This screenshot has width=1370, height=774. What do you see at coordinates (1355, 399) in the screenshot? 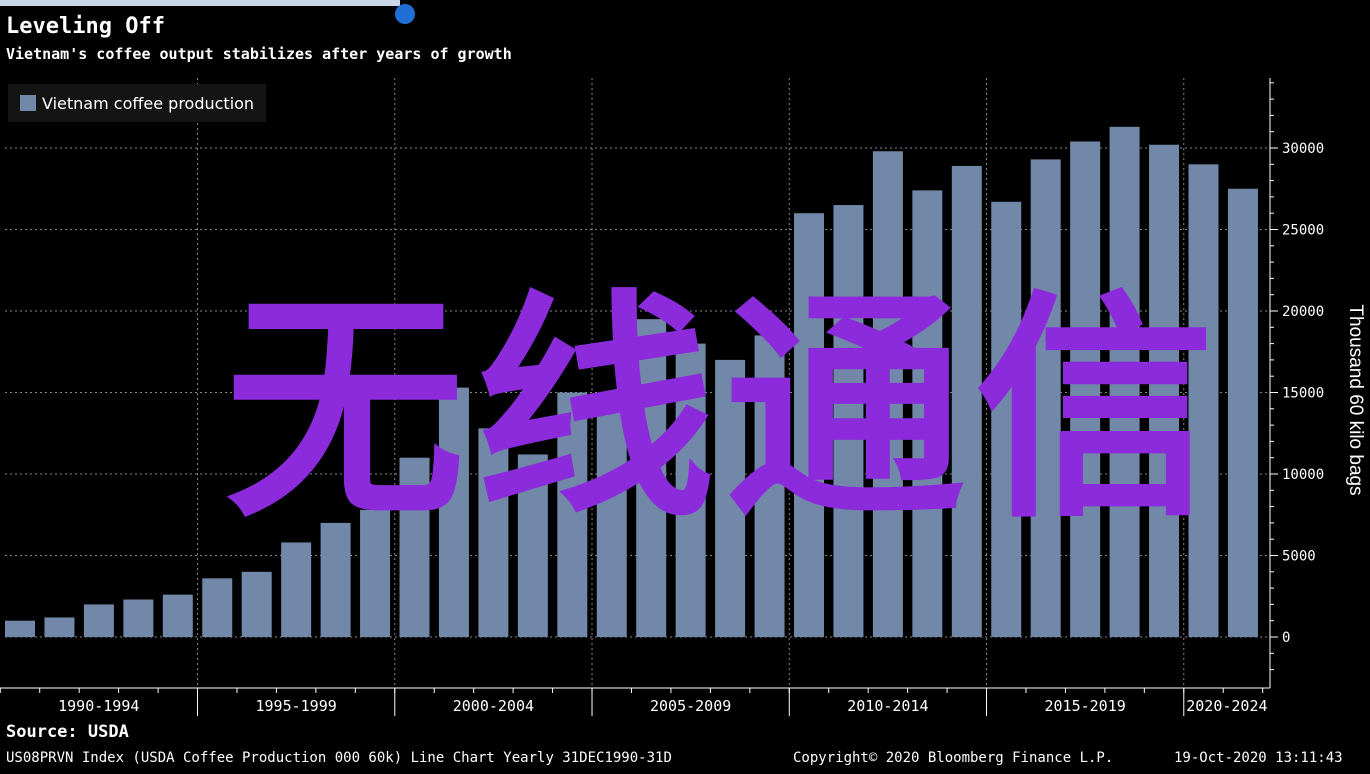
I see `y-axis-label: Thousand 60 kilo bags` at bounding box center [1355, 399].